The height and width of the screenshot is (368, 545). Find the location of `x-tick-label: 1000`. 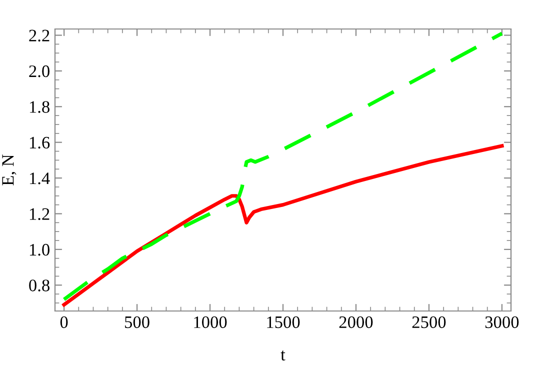

x-tick-label: 1000 is located at coordinates (210, 322).